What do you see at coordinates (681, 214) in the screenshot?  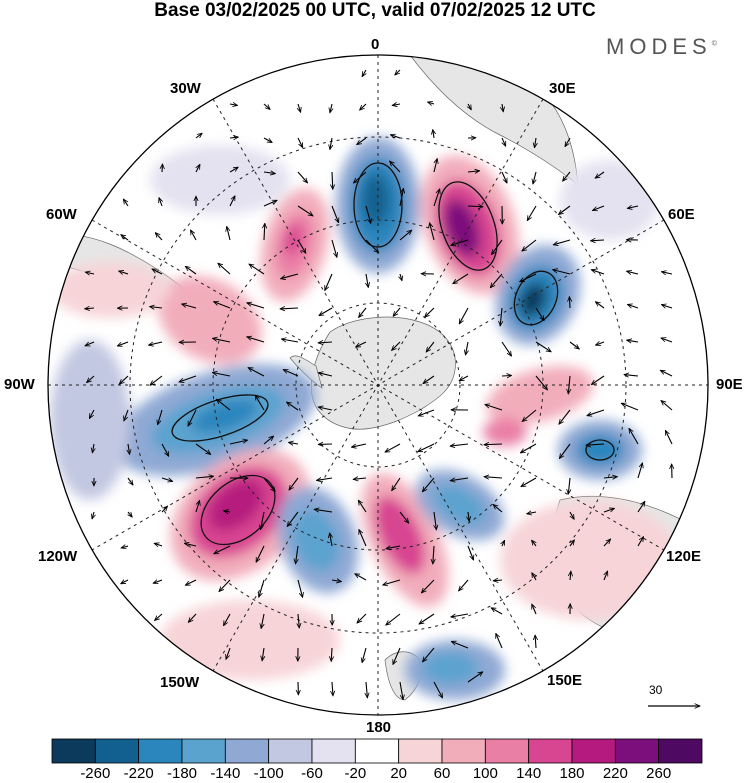 I see `lon-label-upper-right: 60E` at bounding box center [681, 214].